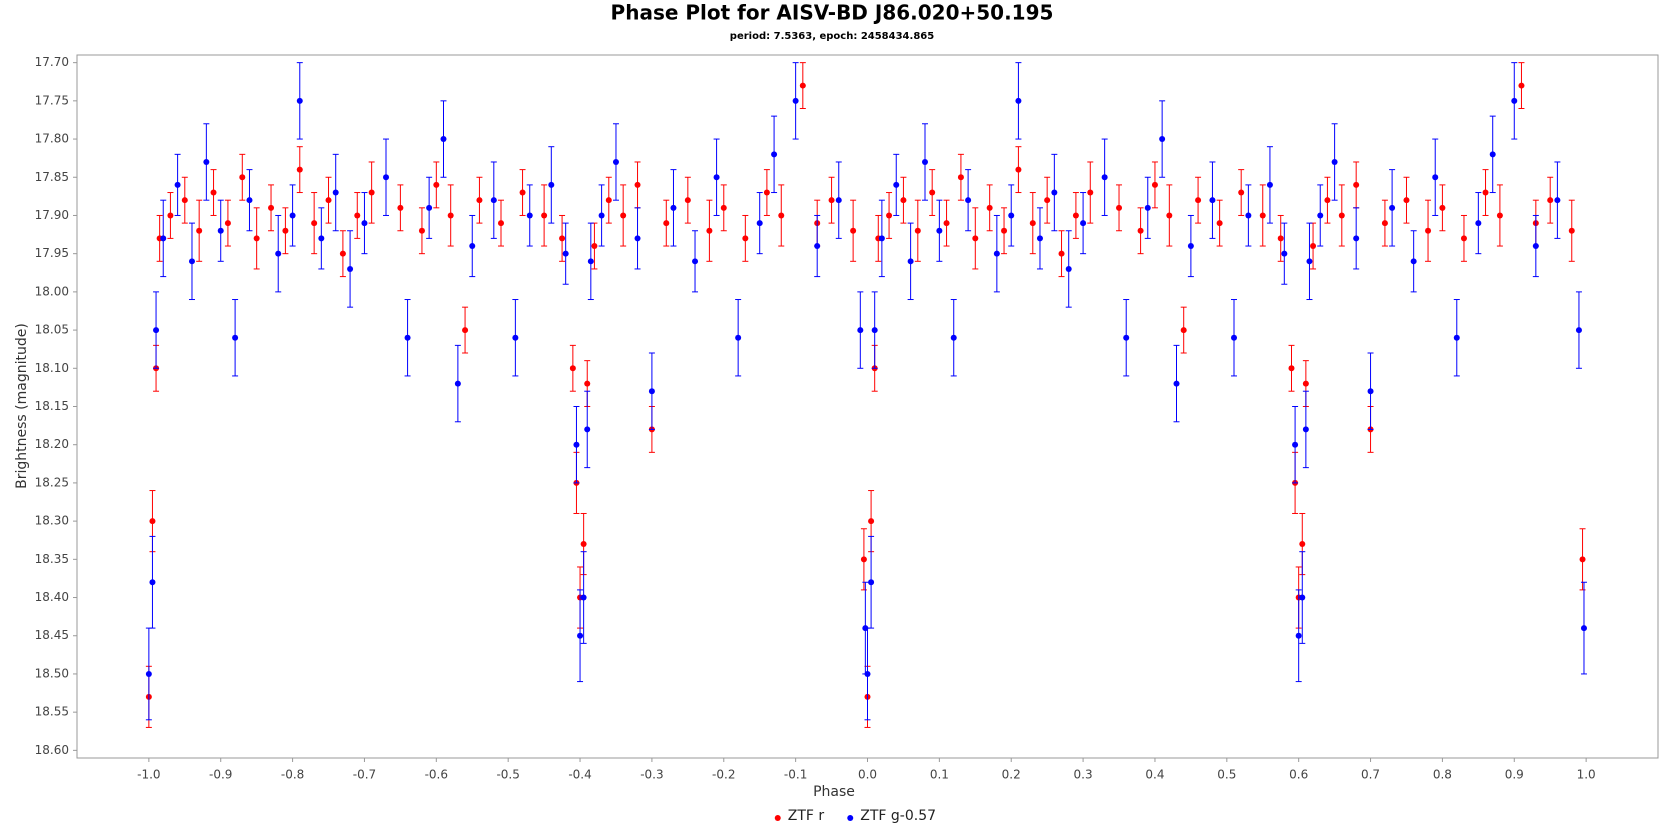 The height and width of the screenshot is (838, 1664). What do you see at coordinates (52, 100) in the screenshot?
I see `y-tick-label: 17.75` at bounding box center [52, 100].